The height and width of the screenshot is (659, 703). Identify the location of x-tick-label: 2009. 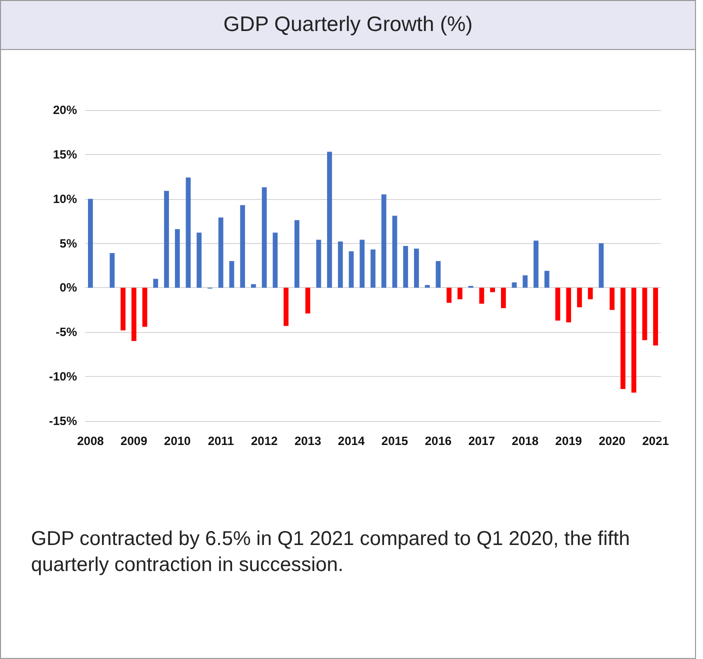
(134, 441).